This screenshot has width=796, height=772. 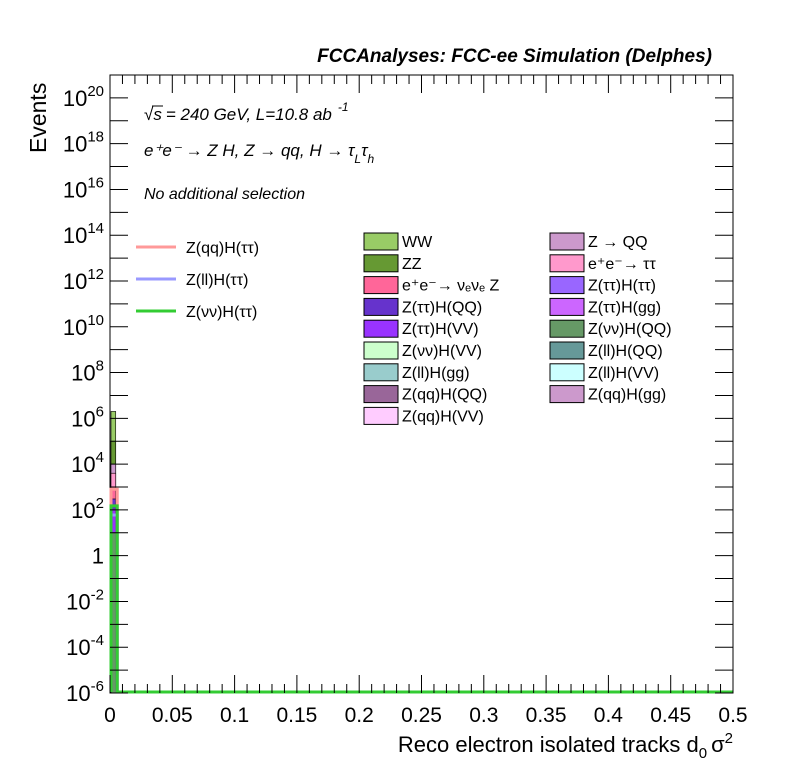 What do you see at coordinates (370, 159) in the screenshot?
I see `process-sub-h: h` at bounding box center [370, 159].